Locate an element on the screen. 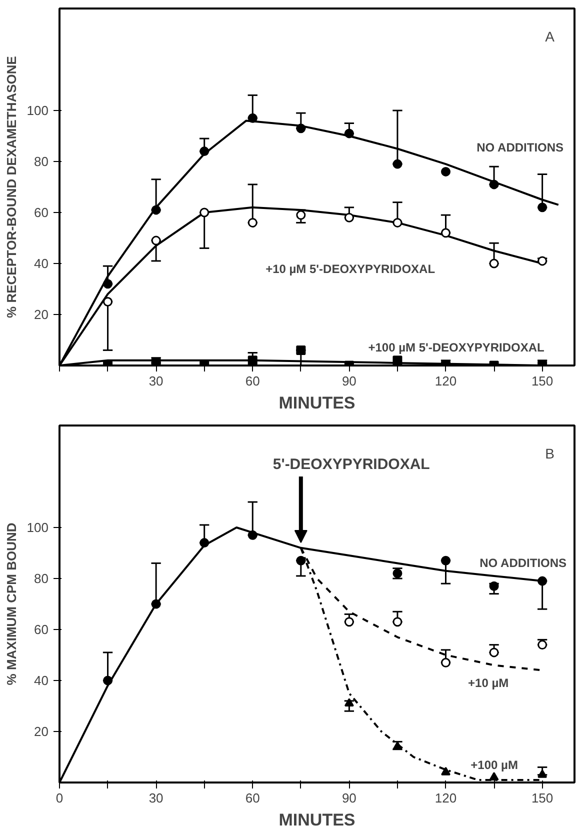  annotation: A is located at coordinates (550, 36).